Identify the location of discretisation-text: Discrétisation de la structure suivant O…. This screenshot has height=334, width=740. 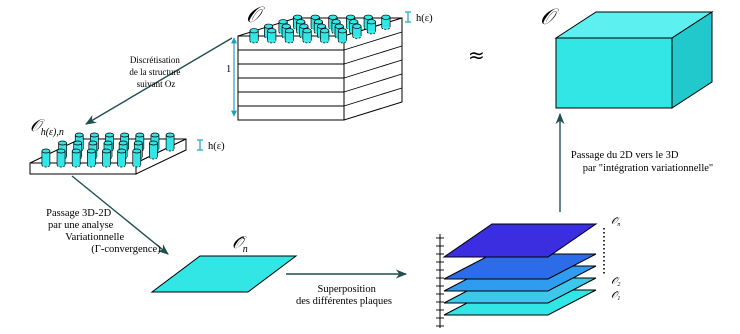
(155, 72).